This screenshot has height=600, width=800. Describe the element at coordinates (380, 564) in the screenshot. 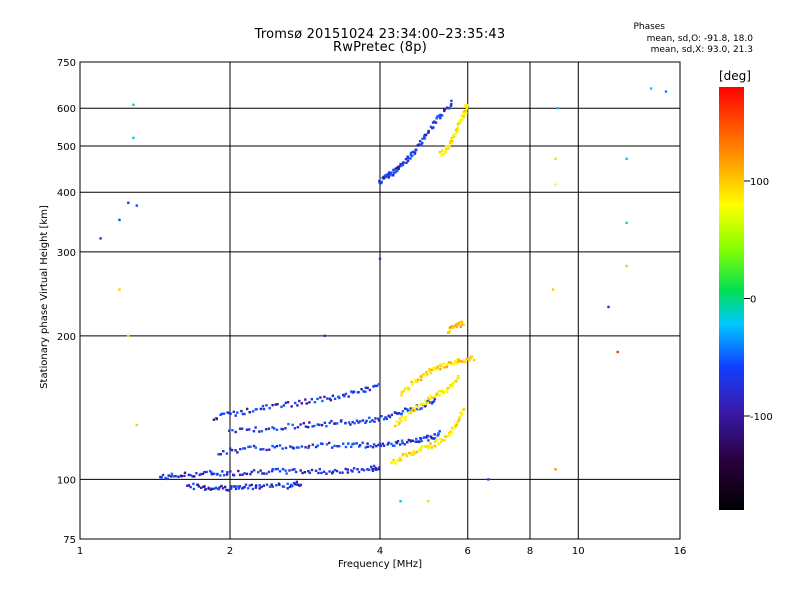

I see `x-axis-label: Frequency [MHz]` at that location.